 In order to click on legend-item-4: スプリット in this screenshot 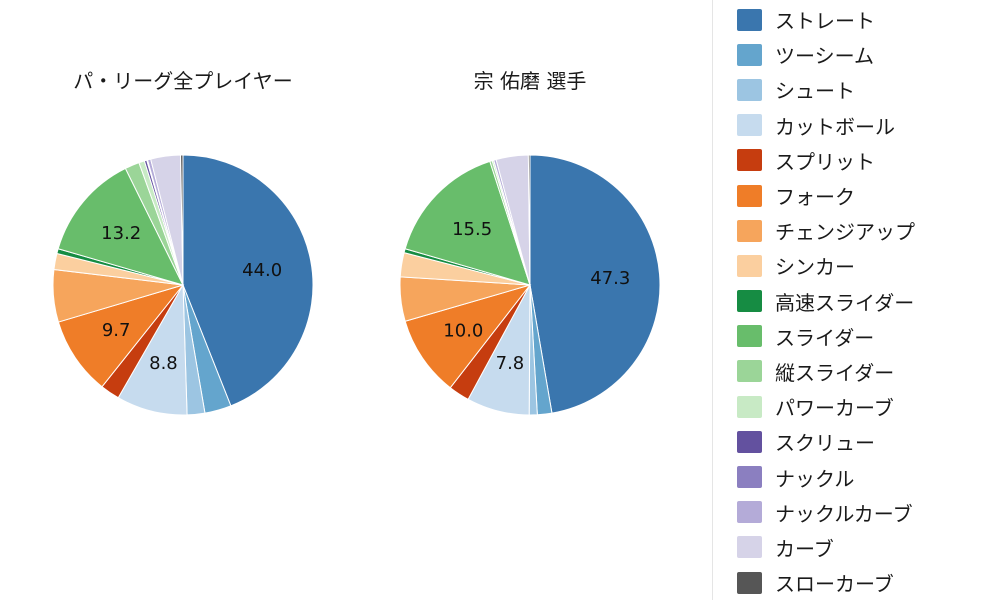, I will do `click(868, 160)`.